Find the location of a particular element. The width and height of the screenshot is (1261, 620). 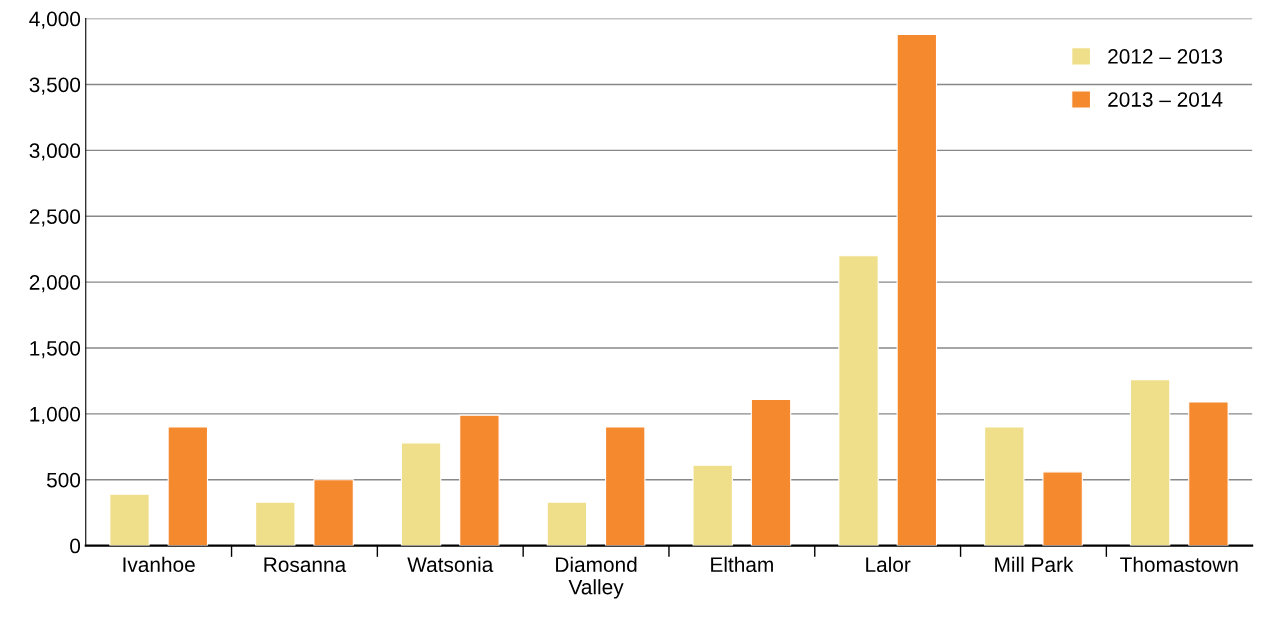

x-tick-label: Thomastown is located at coordinates (1179, 564).